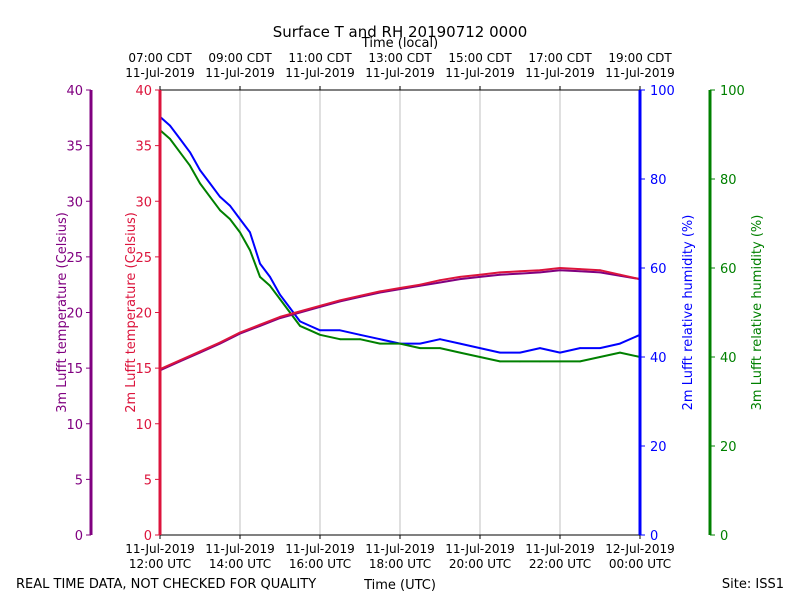 Image resolution: width=800 pixels, height=600 pixels. I want to click on y-tick-label-rh2m: 40, so click(658, 358).